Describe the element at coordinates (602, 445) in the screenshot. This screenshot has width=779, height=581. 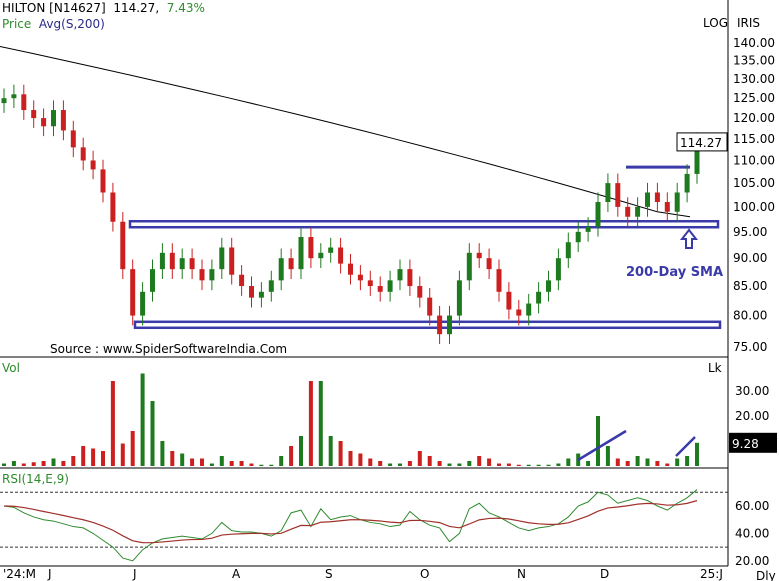
I see `volume-trendline` at that location.